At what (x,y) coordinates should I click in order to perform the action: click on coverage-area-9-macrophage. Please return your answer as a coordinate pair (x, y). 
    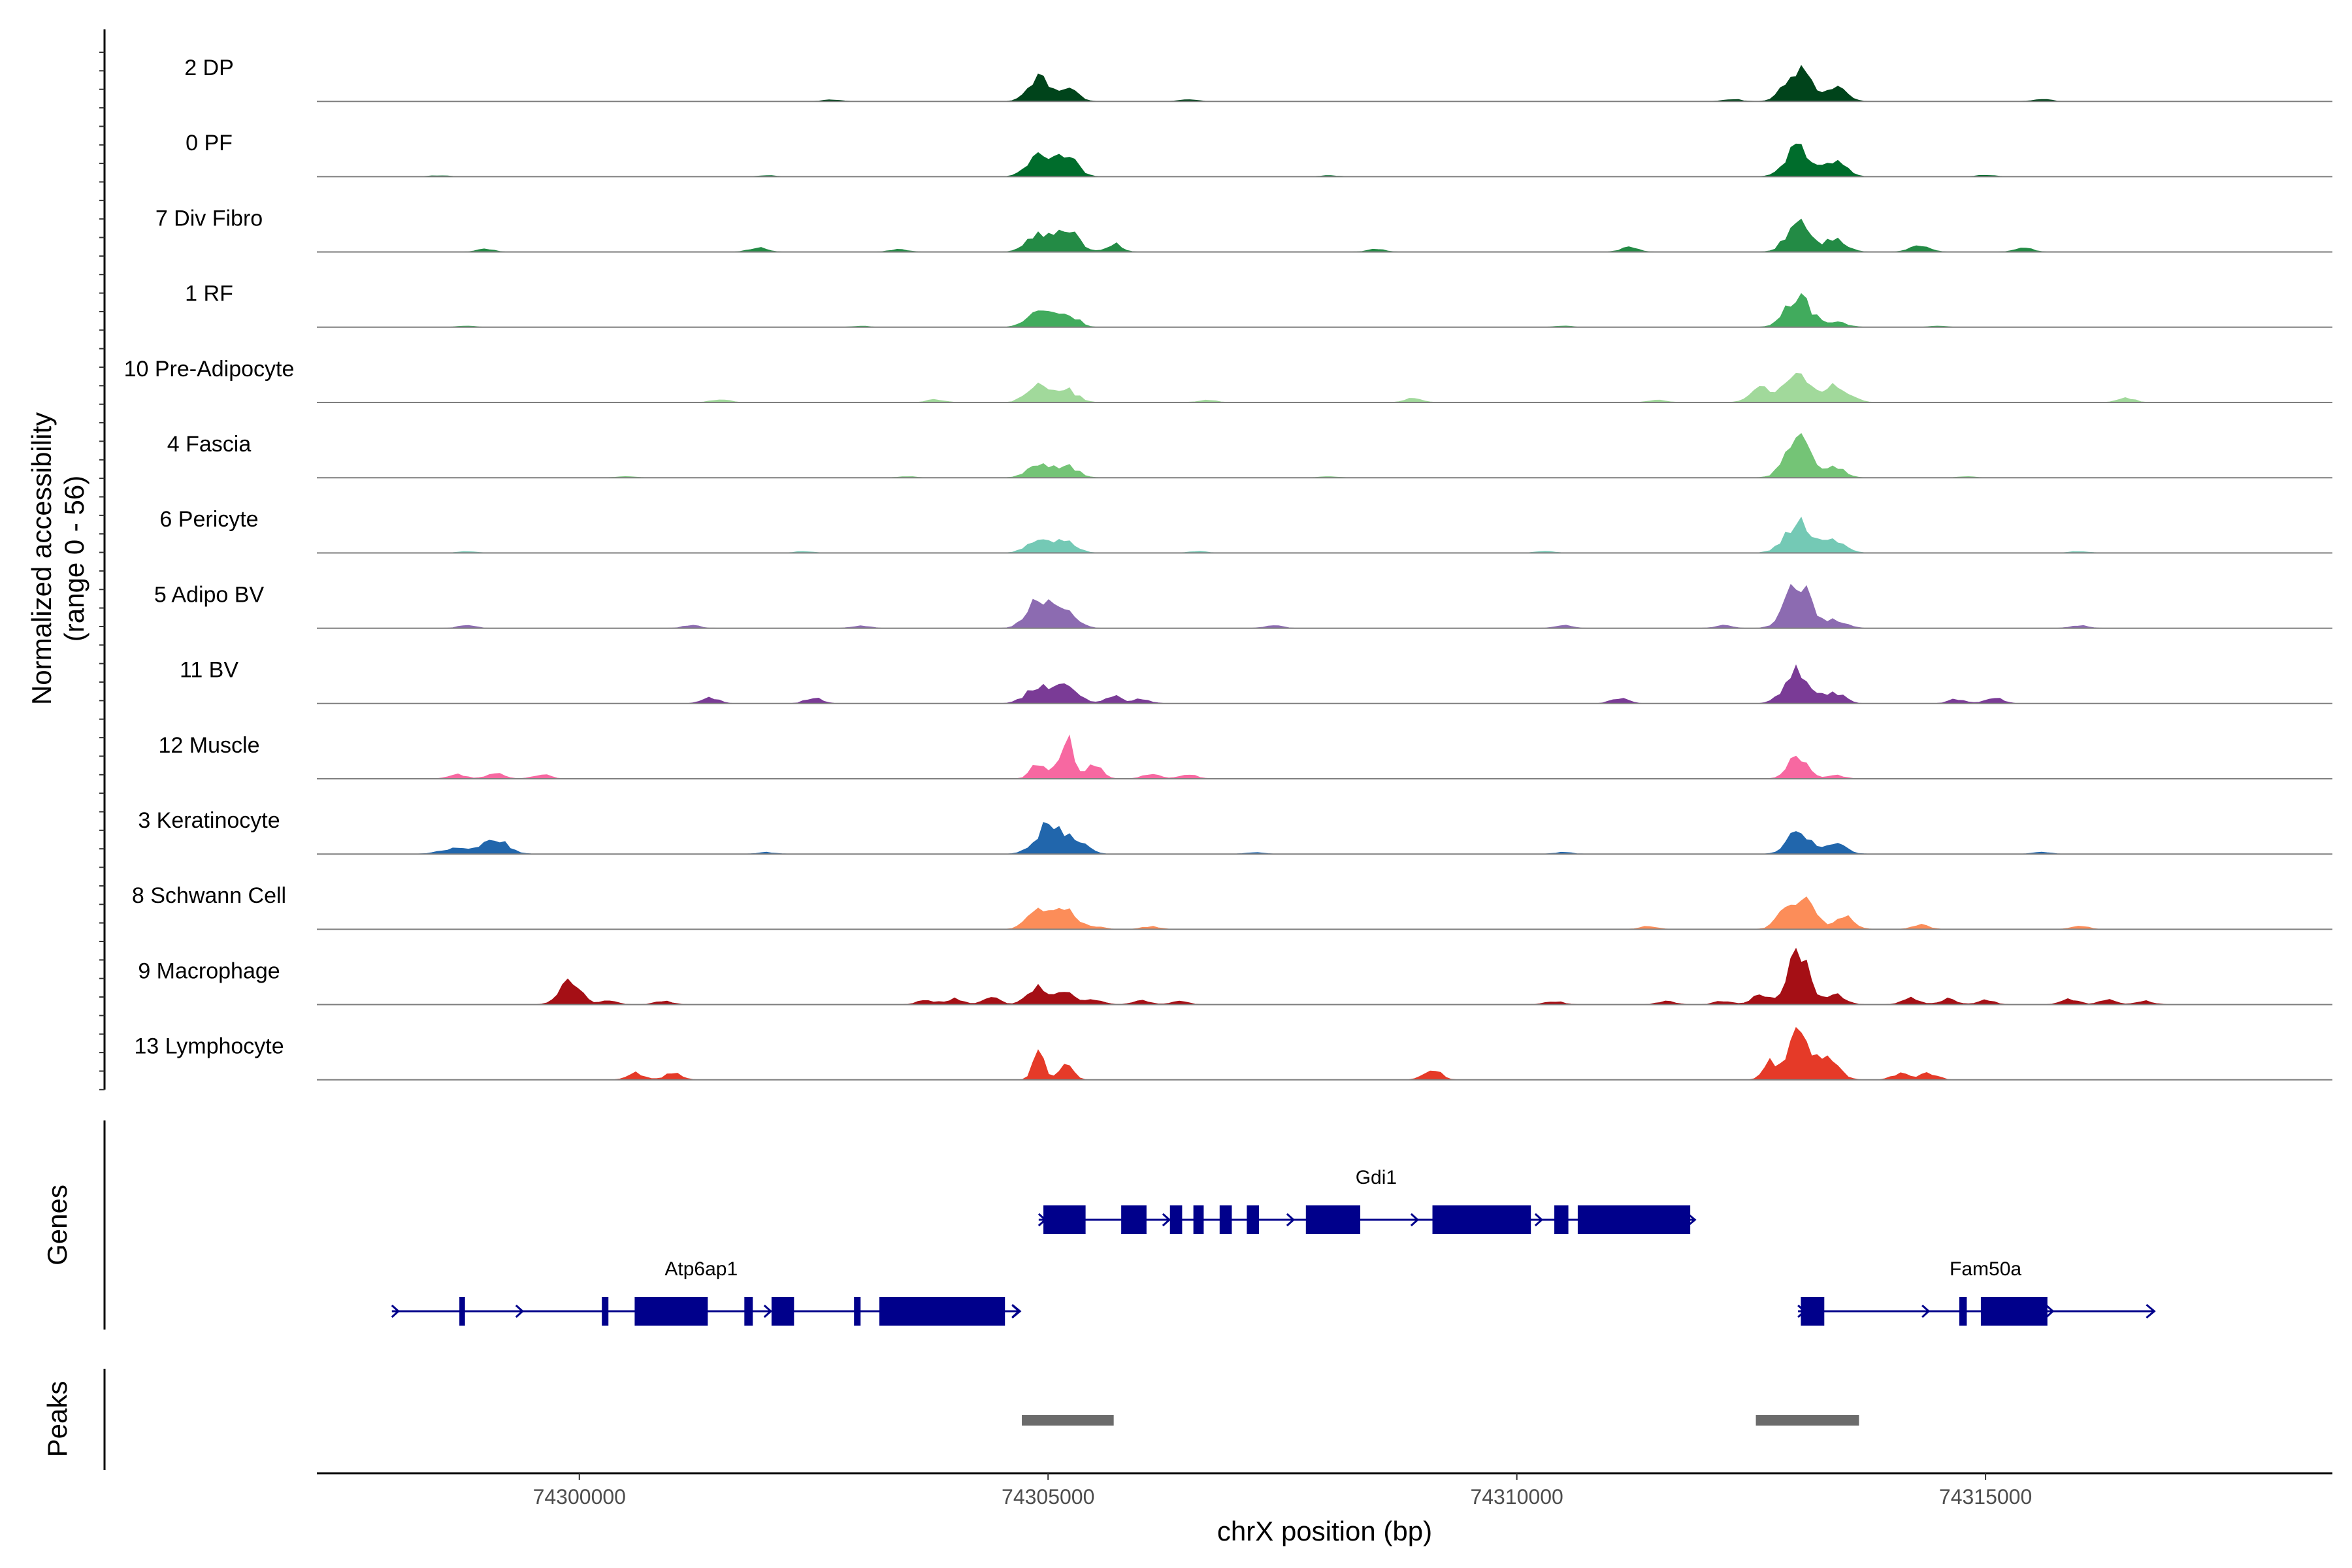
    Looking at the image, I should click on (1324, 976).